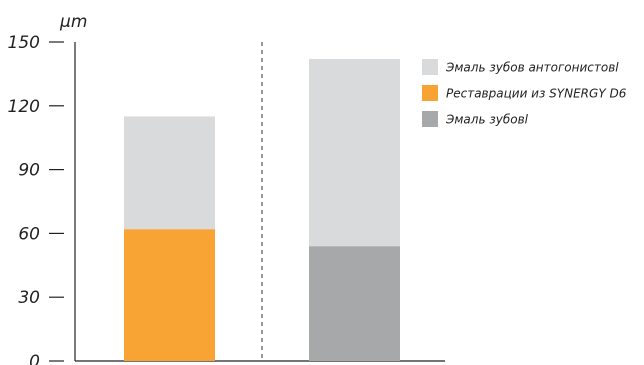 The image size is (644, 365). I want to click on y-tick-label: 30, so click(29, 298).